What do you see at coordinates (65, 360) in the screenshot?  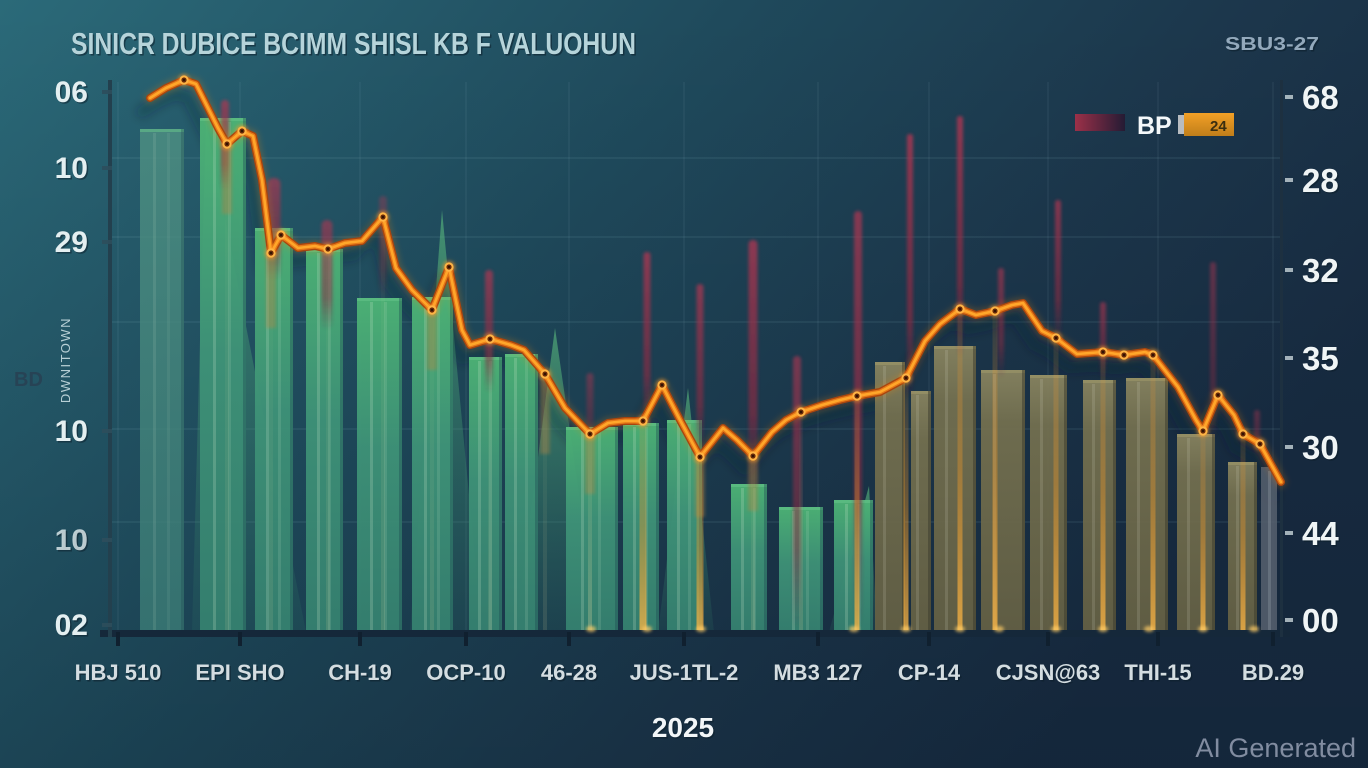 I see `svg-text: DWNITOWN` at bounding box center [65, 360].